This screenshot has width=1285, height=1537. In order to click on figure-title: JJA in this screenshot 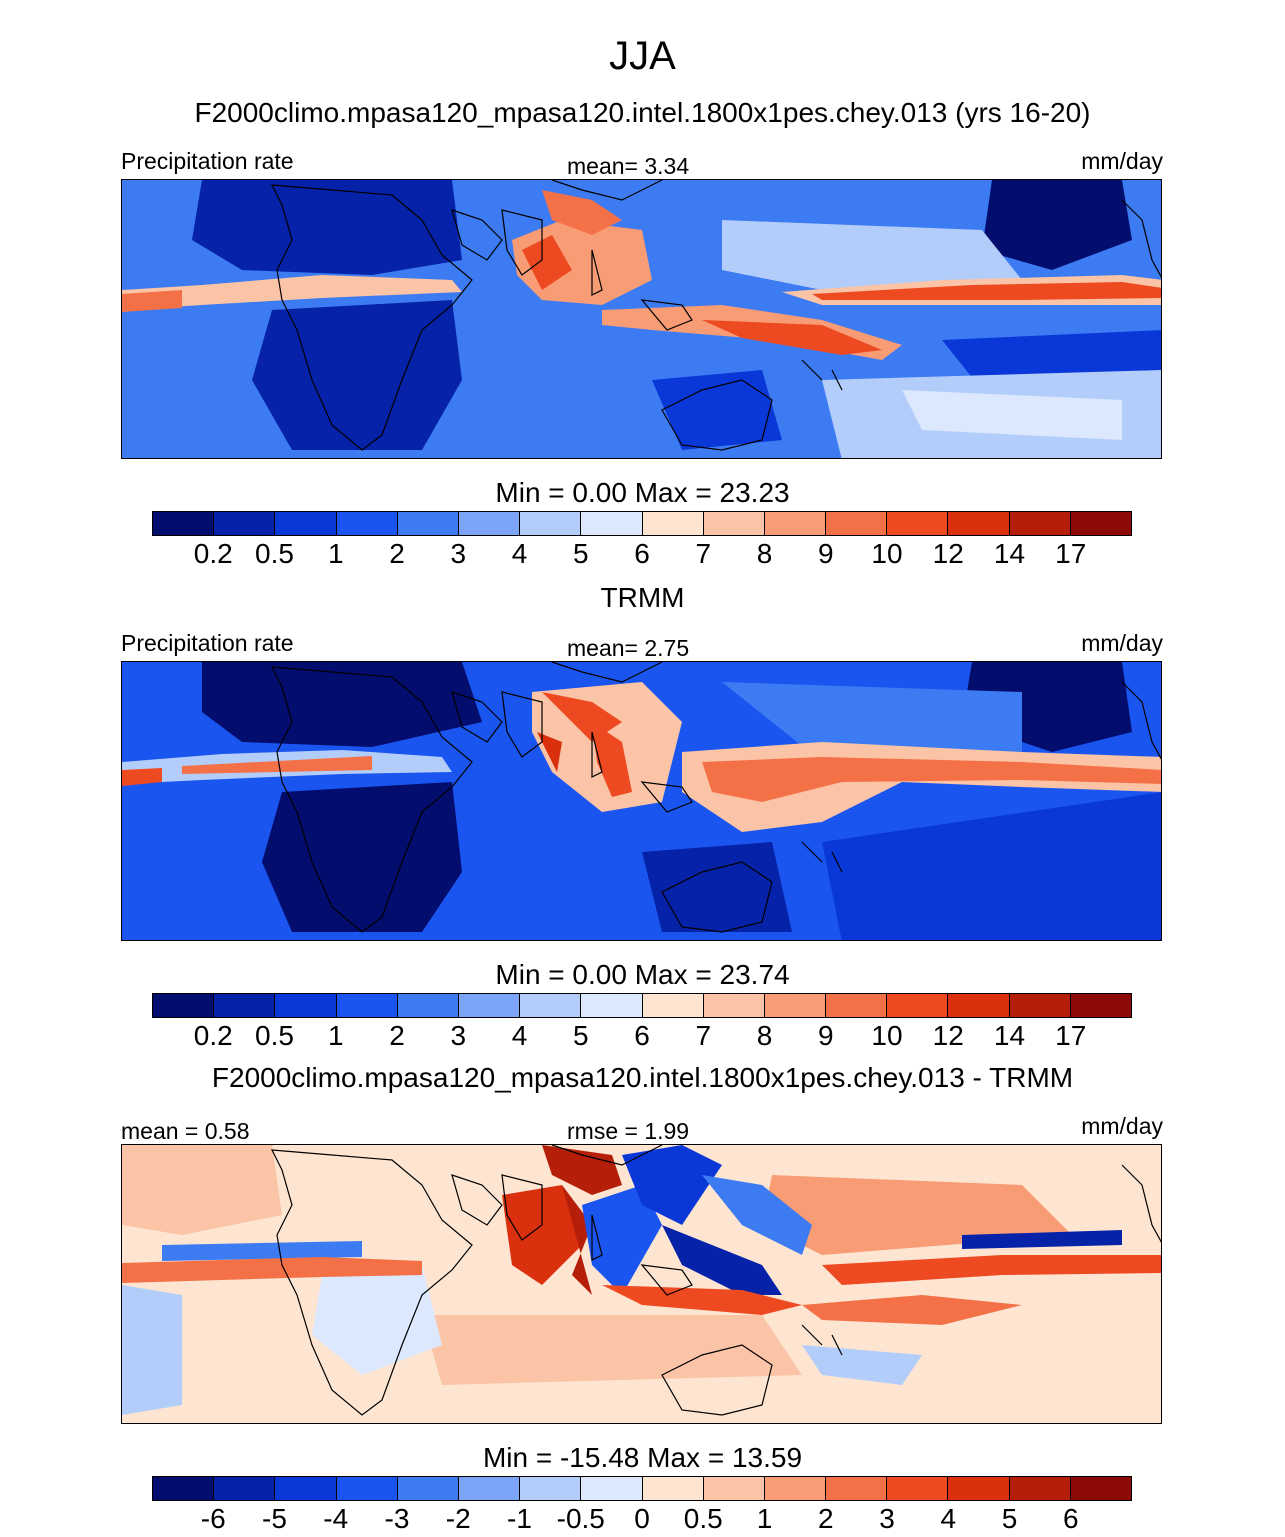, I will do `click(642, 56)`.